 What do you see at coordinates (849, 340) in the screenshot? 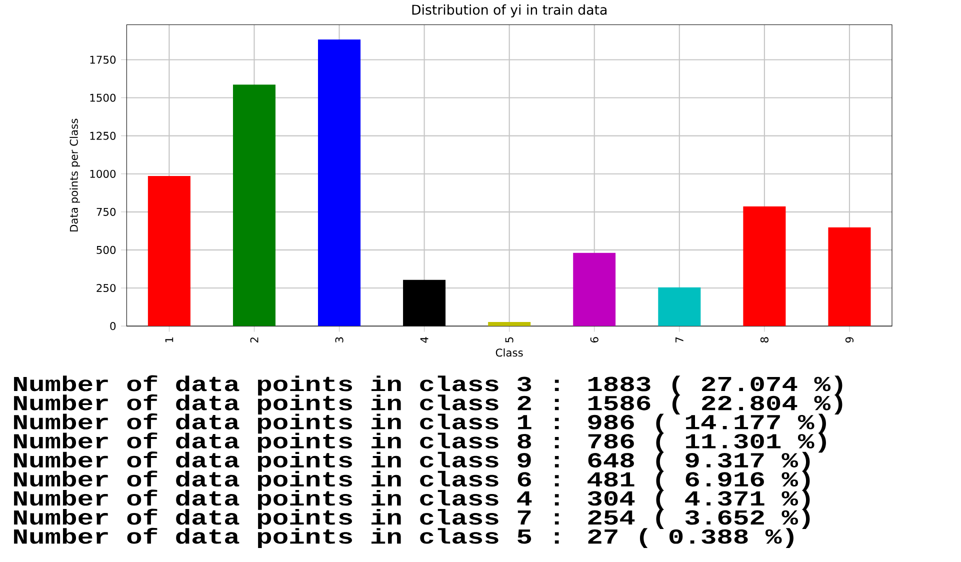
I see `x-tick-label: 9` at bounding box center [849, 340].